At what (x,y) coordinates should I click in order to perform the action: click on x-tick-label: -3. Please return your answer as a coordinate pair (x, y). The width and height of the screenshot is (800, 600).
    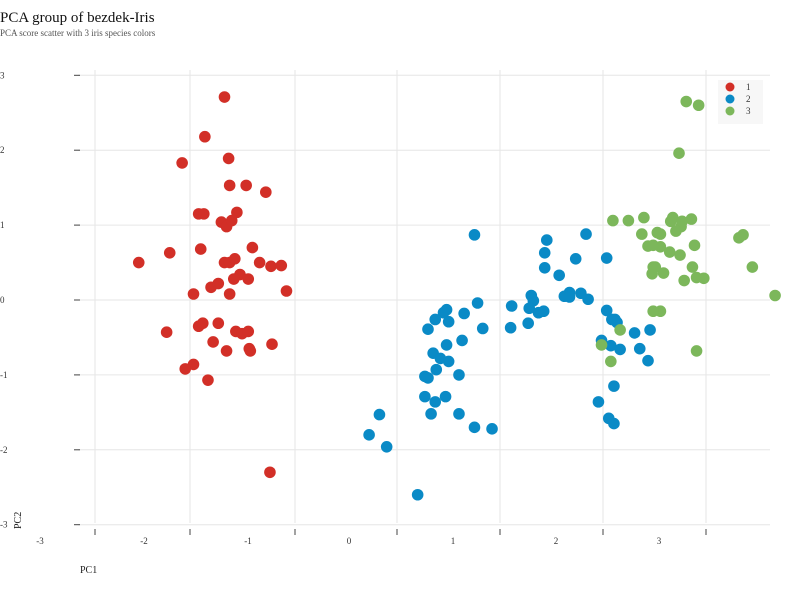
    Looking at the image, I should click on (40, 541).